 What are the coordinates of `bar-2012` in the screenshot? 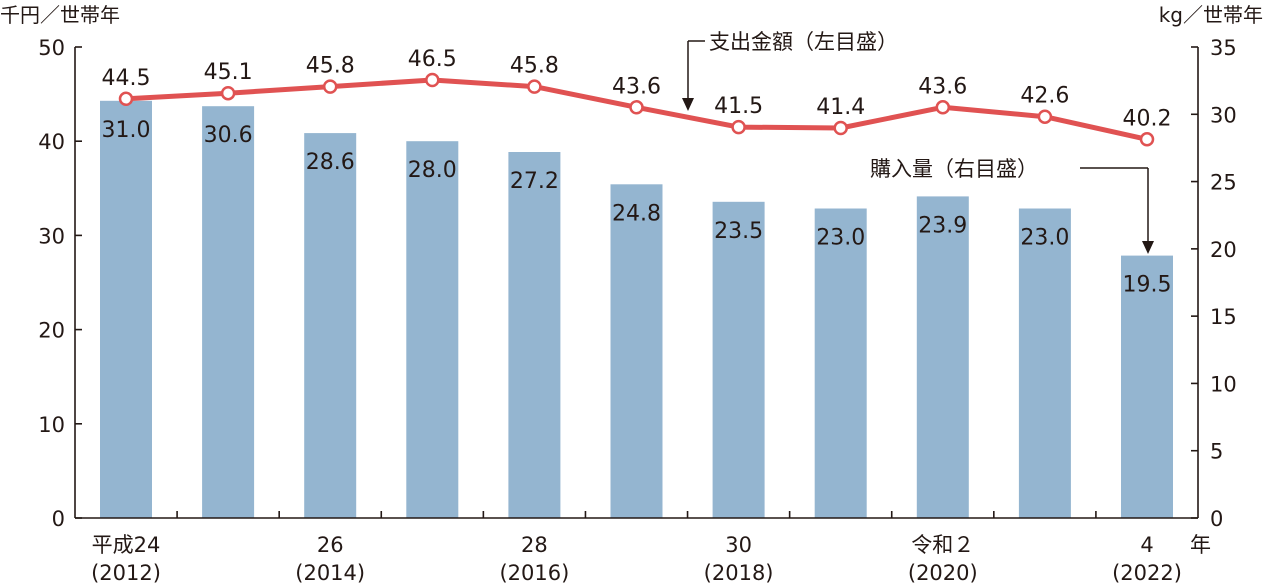 It's located at (126, 309).